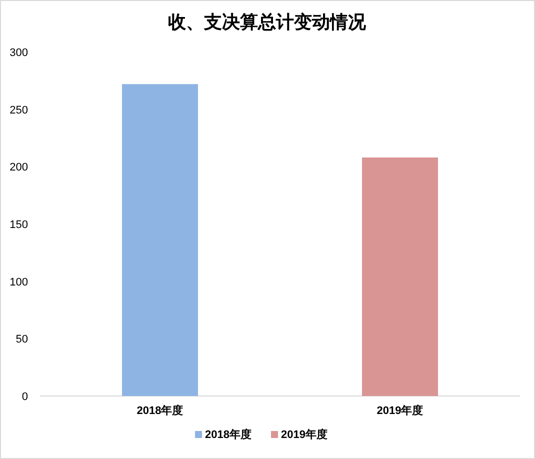 The height and width of the screenshot is (459, 535). I want to click on y-tick-label: 300, so click(19, 53).